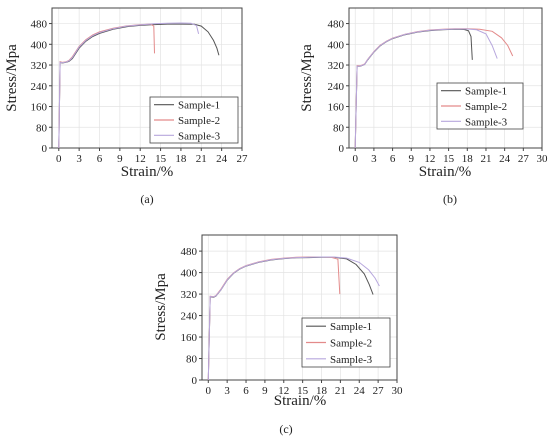 The width and height of the screenshot is (550, 441). What do you see at coordinates (450, 199) in the screenshot?
I see `panel-caption: (b)` at bounding box center [450, 199].